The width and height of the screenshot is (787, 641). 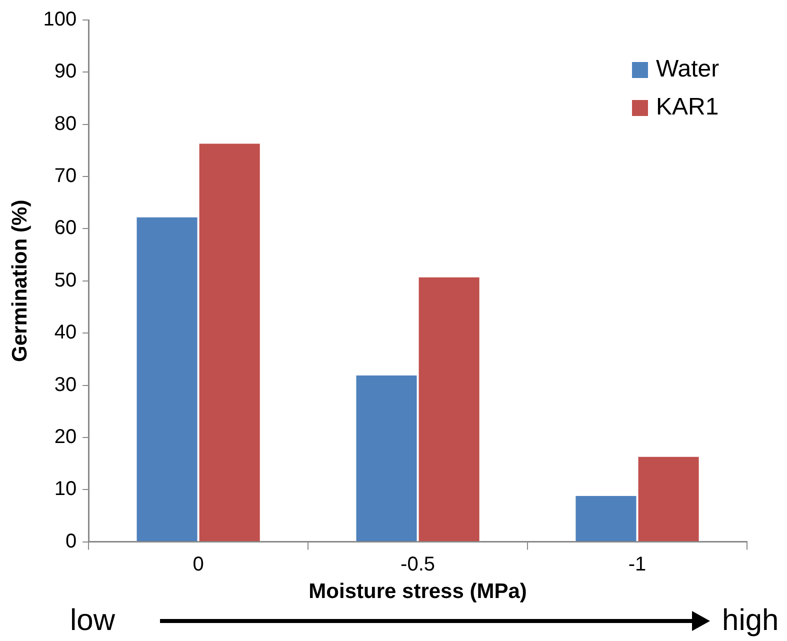 What do you see at coordinates (20, 281) in the screenshot?
I see `y-axis-title: Germination (%)` at bounding box center [20, 281].